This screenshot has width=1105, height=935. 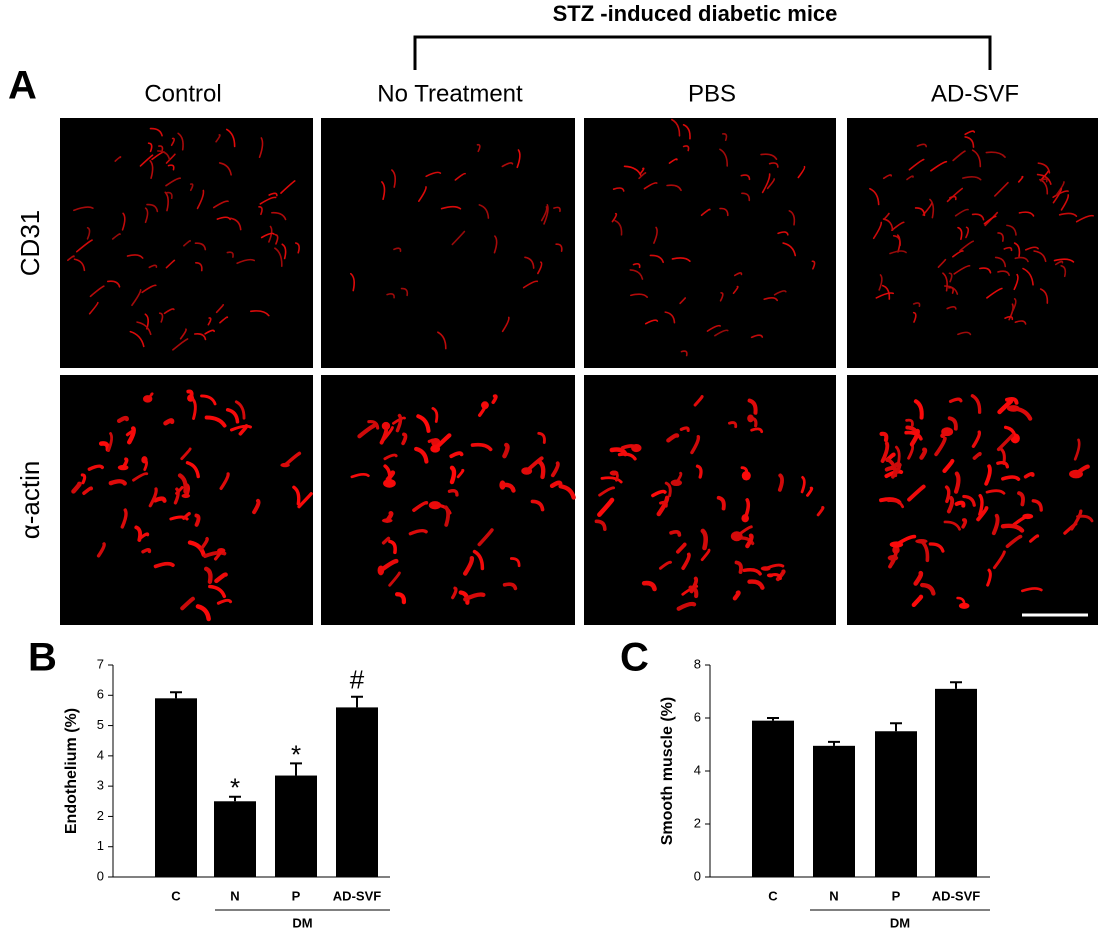 What do you see at coordinates (697, 716) in the screenshot?
I see `y-tick-label: 6` at bounding box center [697, 716].